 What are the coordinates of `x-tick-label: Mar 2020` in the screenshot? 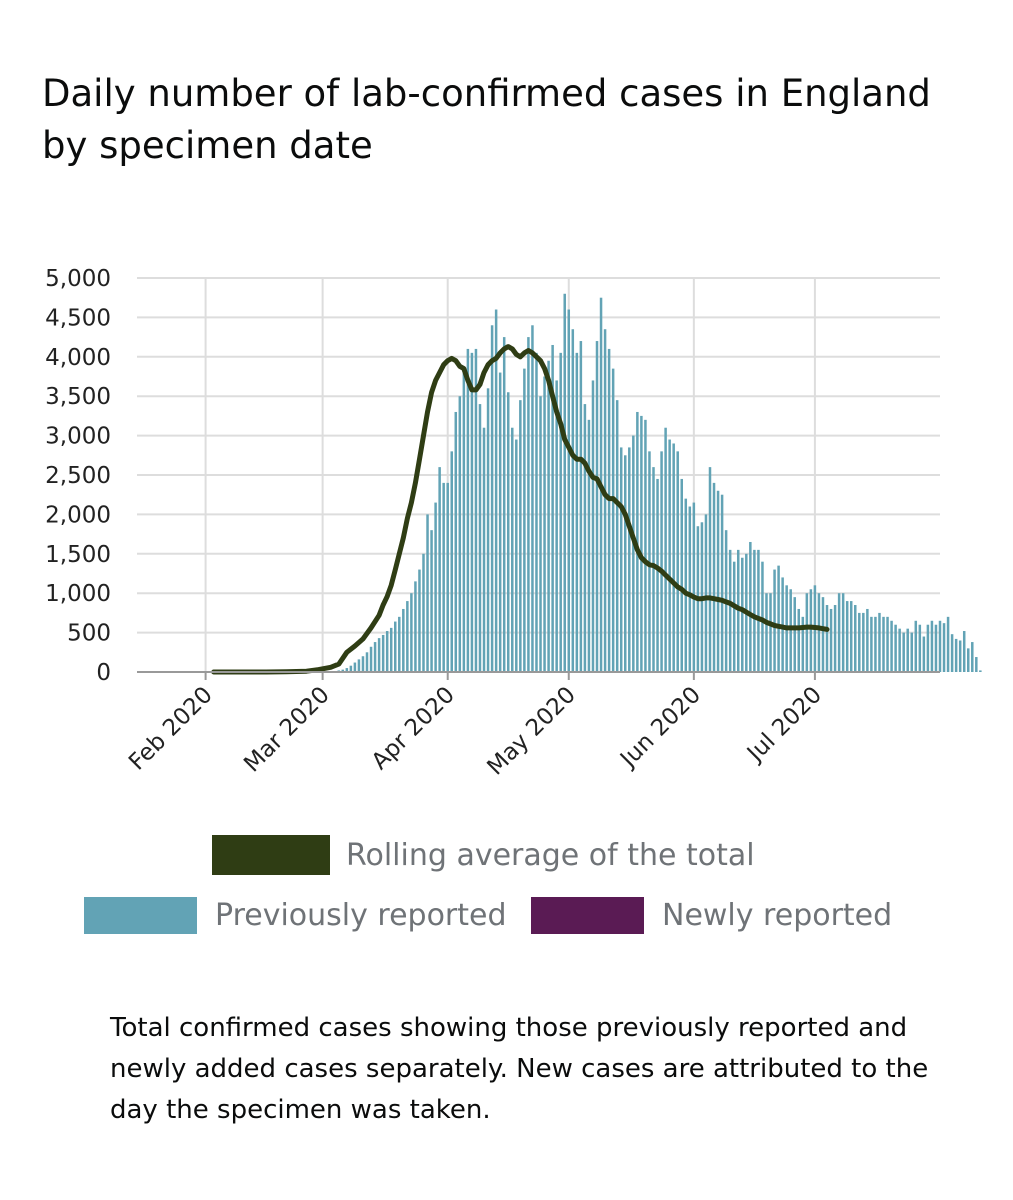 It's located at (287, 730).